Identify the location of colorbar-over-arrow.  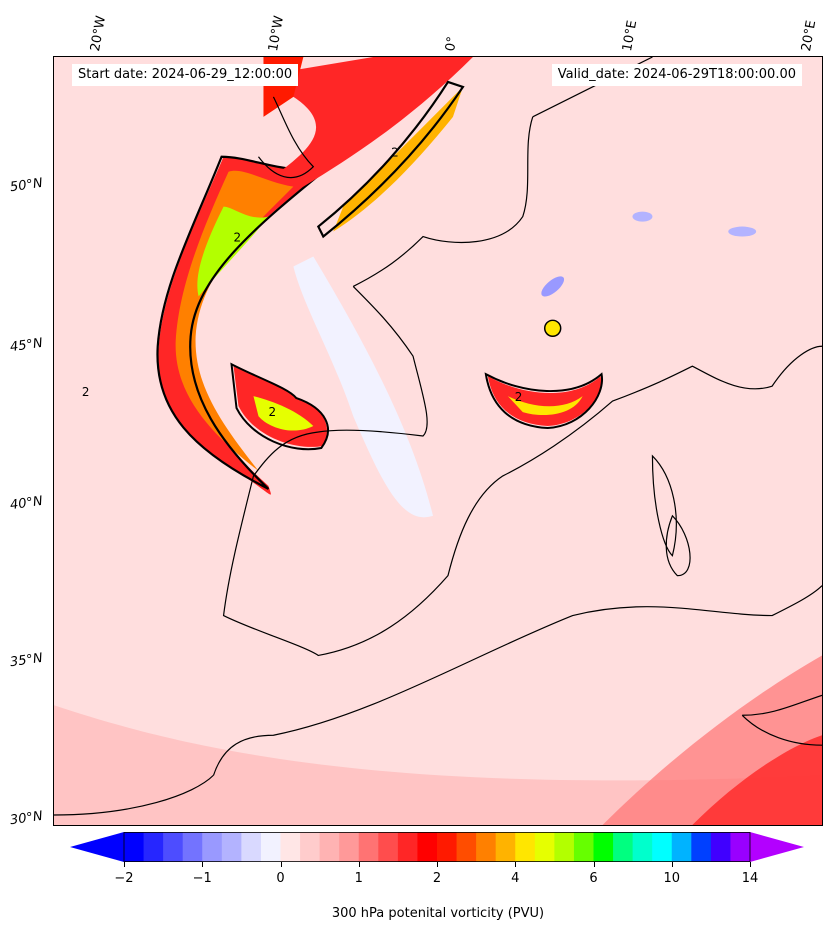
(777, 847).